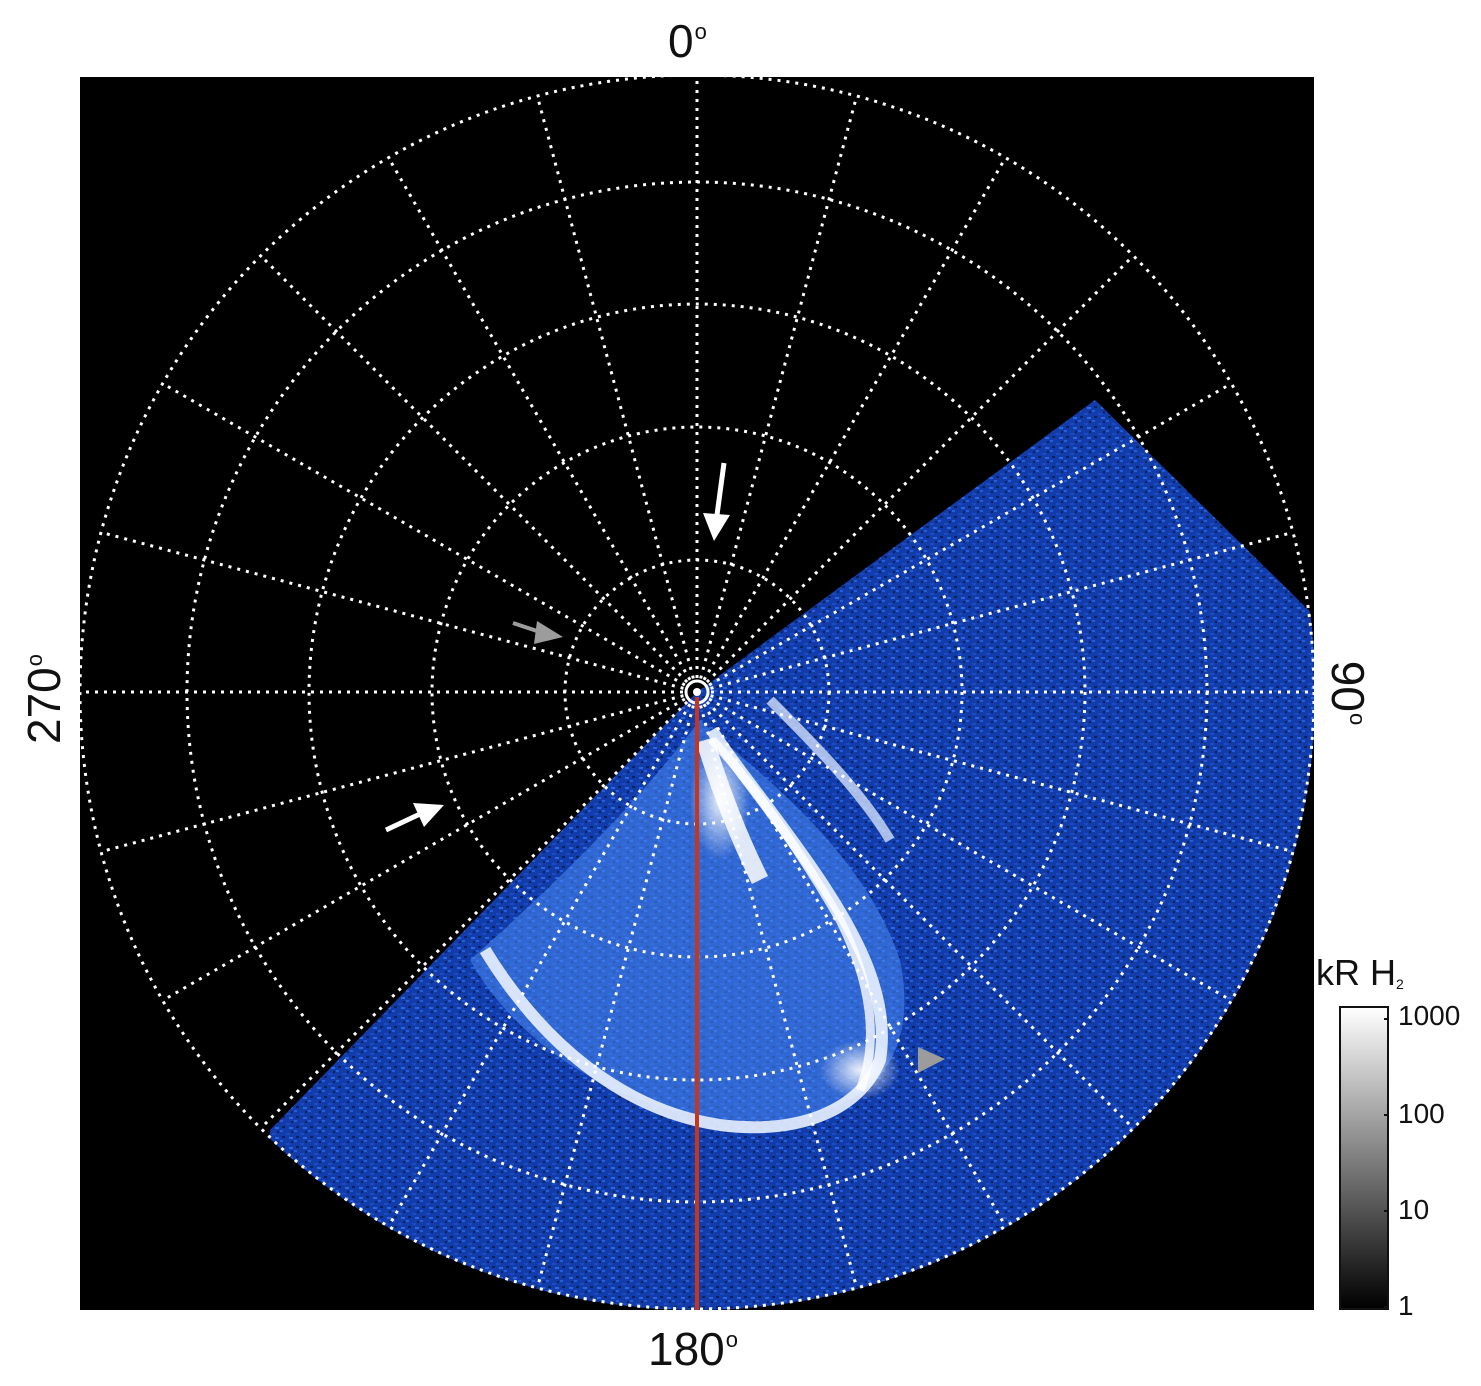 This screenshot has width=1481, height=1386. What do you see at coordinates (44, 705) in the screenshot?
I see `azimuth-value: 270` at bounding box center [44, 705].